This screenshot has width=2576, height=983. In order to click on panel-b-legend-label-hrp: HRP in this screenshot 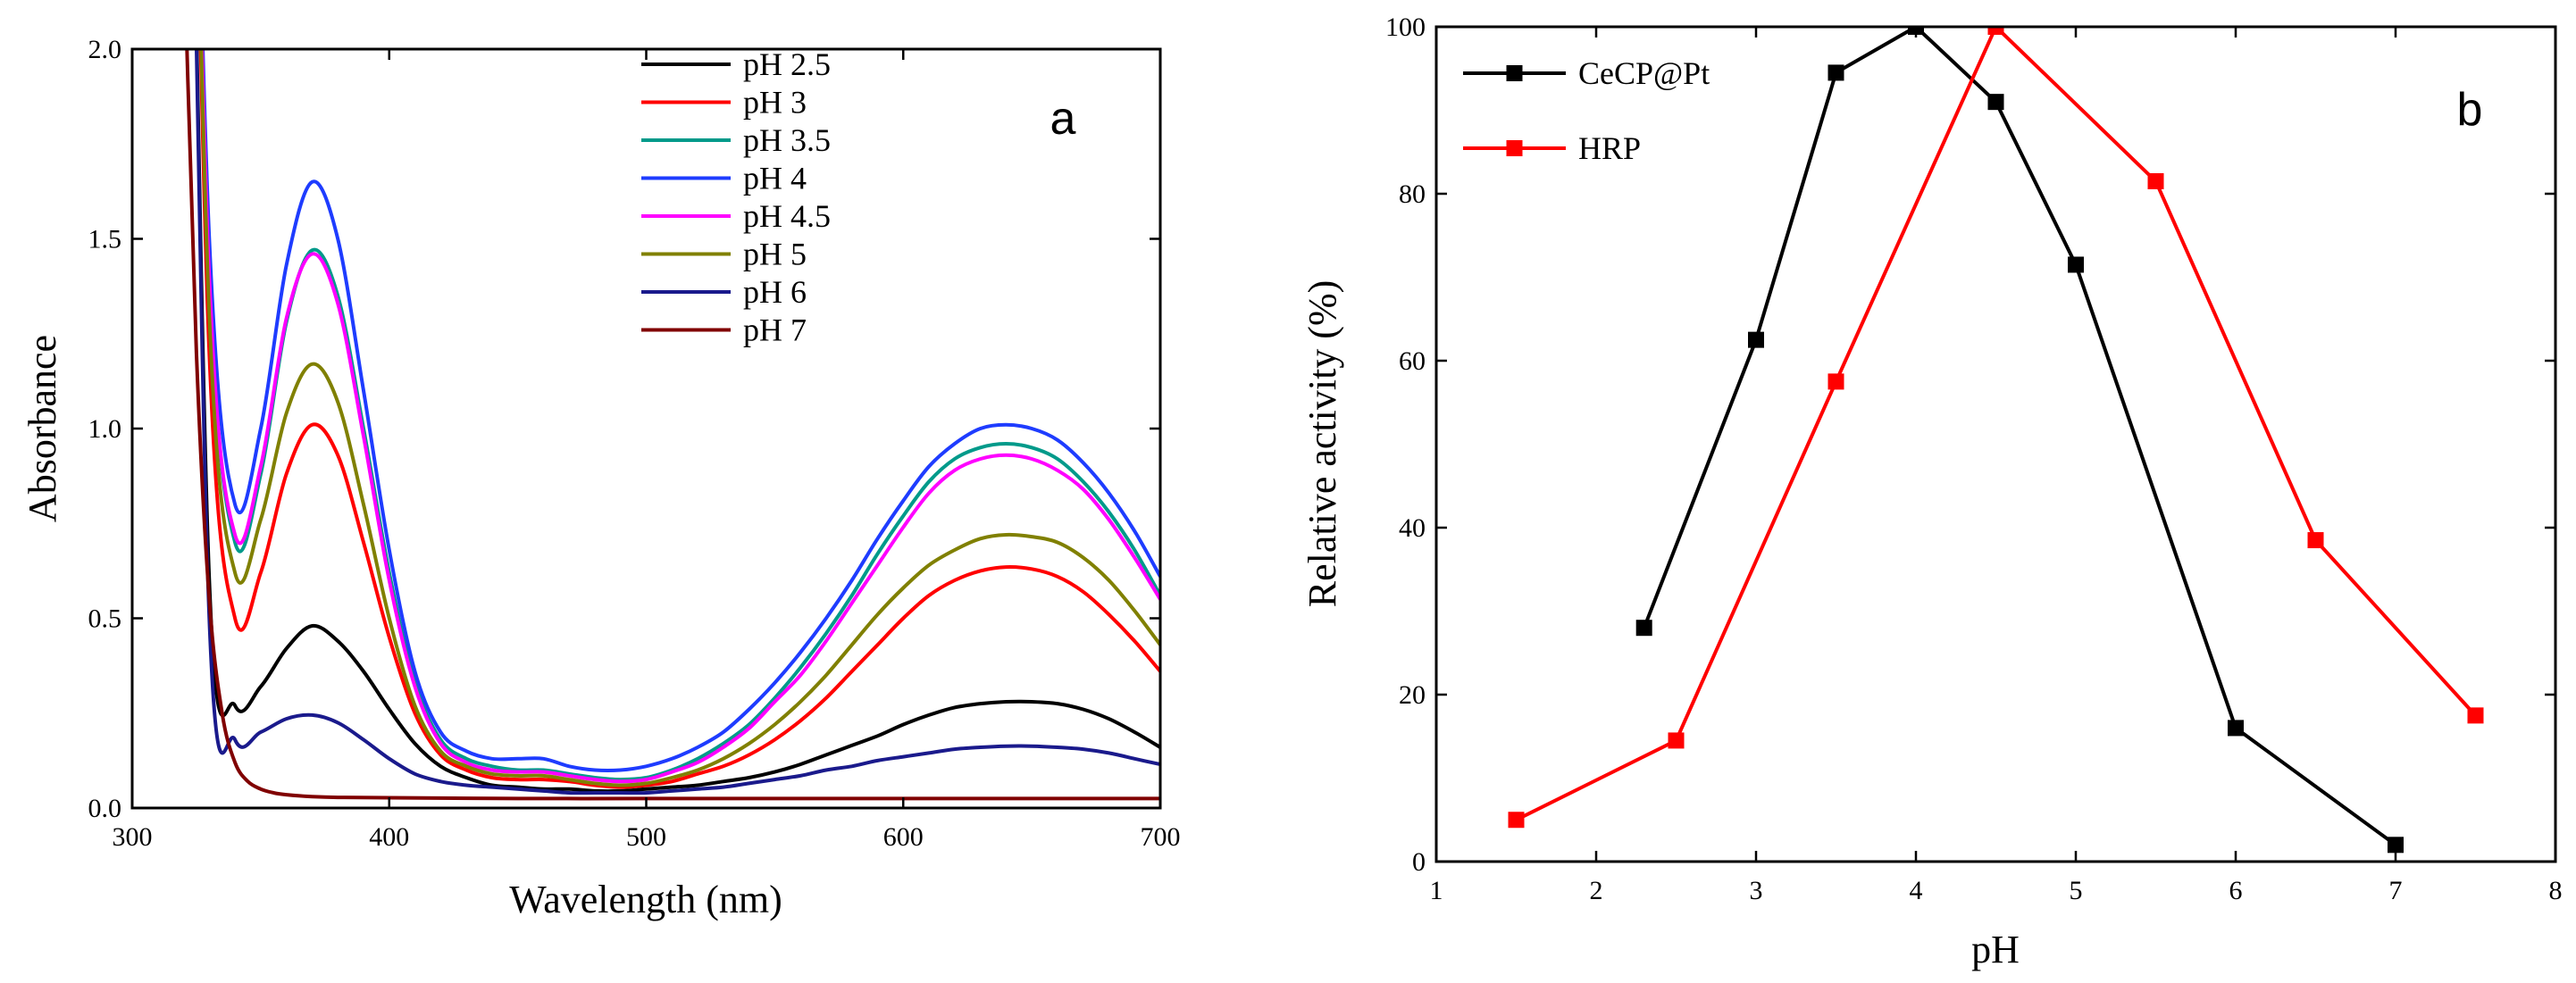, I will do `click(1610, 148)`.